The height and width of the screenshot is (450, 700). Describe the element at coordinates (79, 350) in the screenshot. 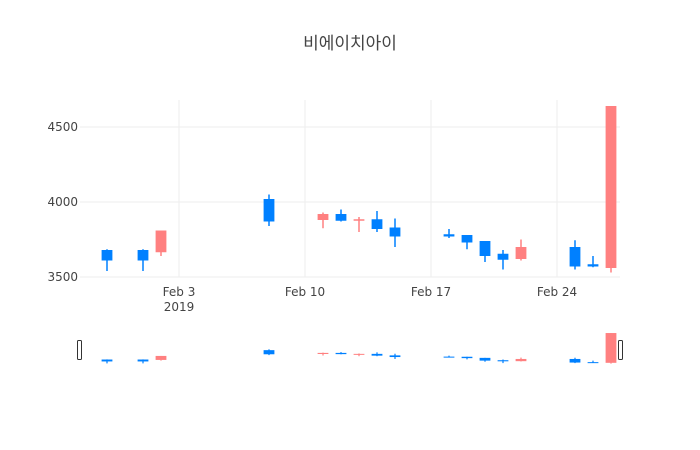

I see `range-slider-left-handle` at that location.